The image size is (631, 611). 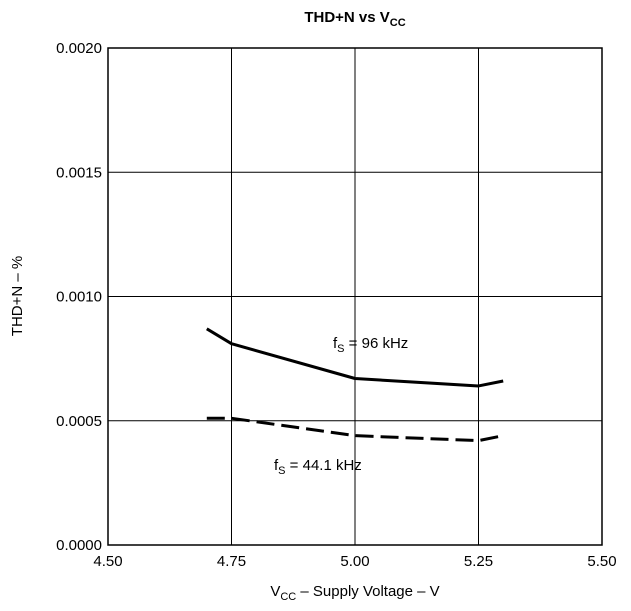 What do you see at coordinates (355, 429) in the screenshot?
I see `series-line-44khz` at bounding box center [355, 429].